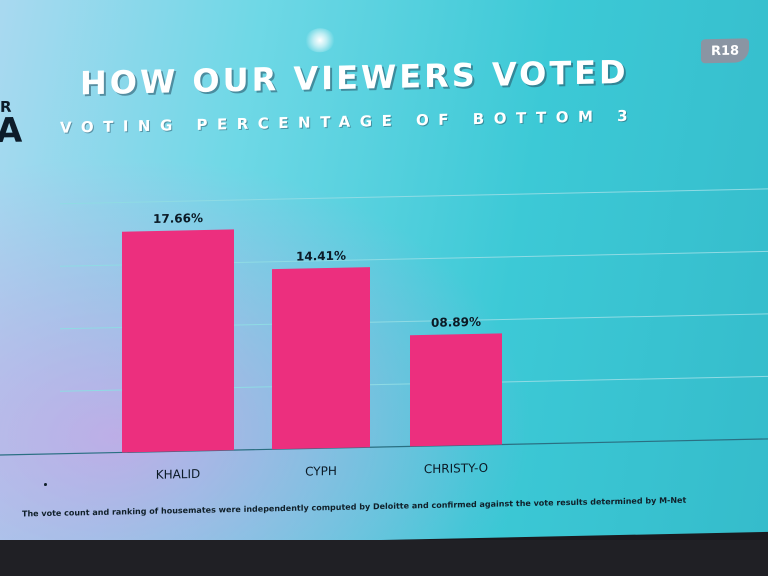  What do you see at coordinates (178, 341) in the screenshot?
I see `bar-khalid` at bounding box center [178, 341].